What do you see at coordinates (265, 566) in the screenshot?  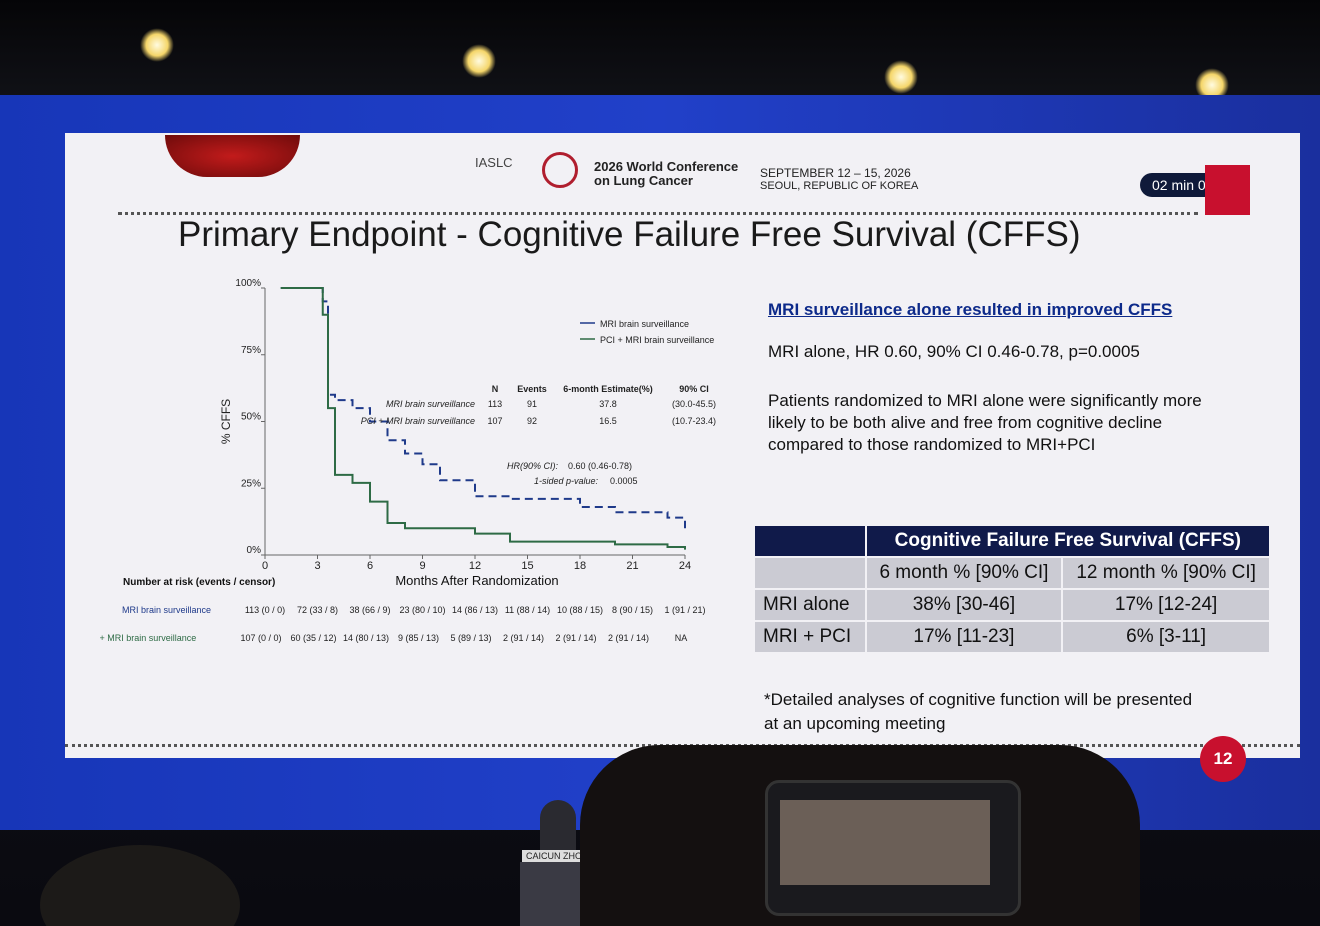 I see `x-tick-label: 0` at bounding box center [265, 566].